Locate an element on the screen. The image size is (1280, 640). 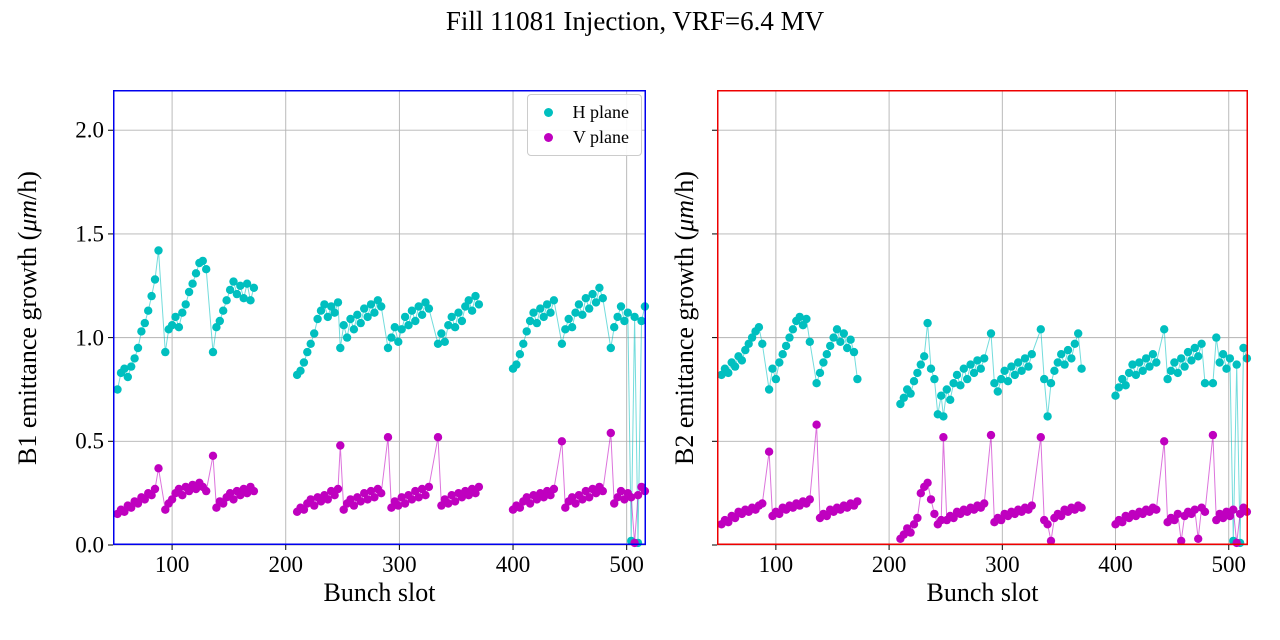
b2-x-axis-label: Bunch slot is located at coordinates (982, 592).